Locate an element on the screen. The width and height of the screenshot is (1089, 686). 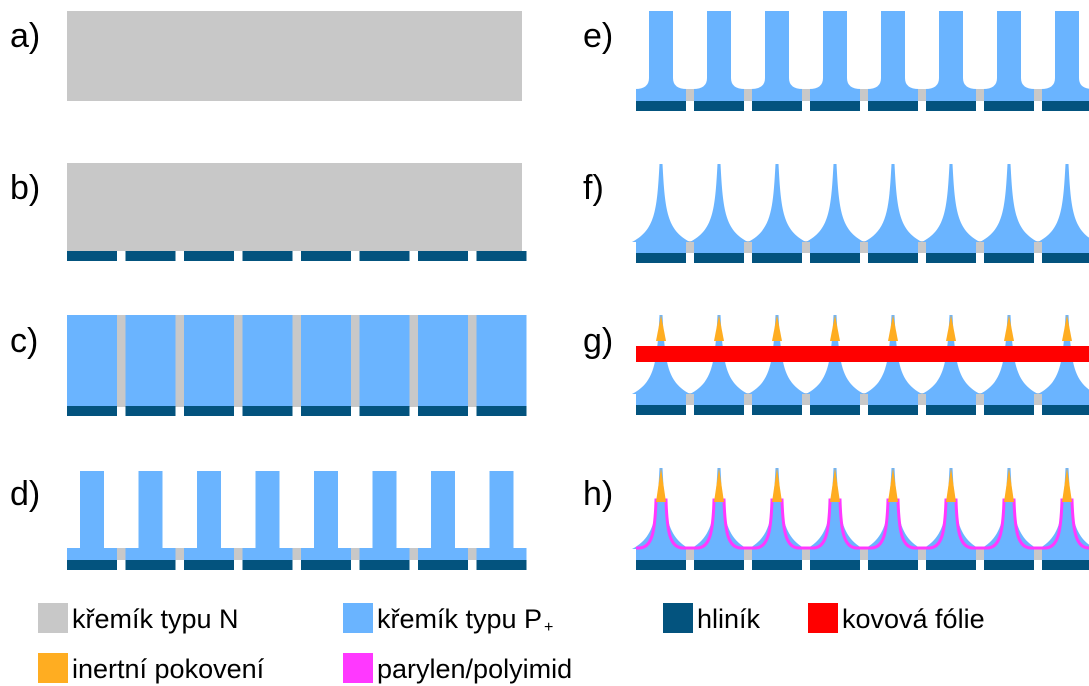
legend-label-metal-foil: kovová fólie is located at coordinates (913, 619).